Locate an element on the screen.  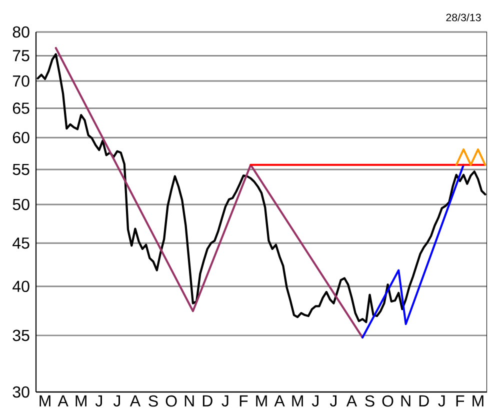
y-tick-label: 45 is located at coordinates (21, 243).